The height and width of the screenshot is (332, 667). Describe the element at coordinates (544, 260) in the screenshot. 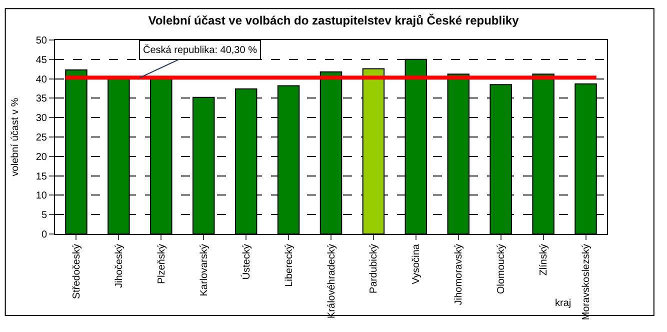

I see `x-tick-label: Zlínský` at that location.